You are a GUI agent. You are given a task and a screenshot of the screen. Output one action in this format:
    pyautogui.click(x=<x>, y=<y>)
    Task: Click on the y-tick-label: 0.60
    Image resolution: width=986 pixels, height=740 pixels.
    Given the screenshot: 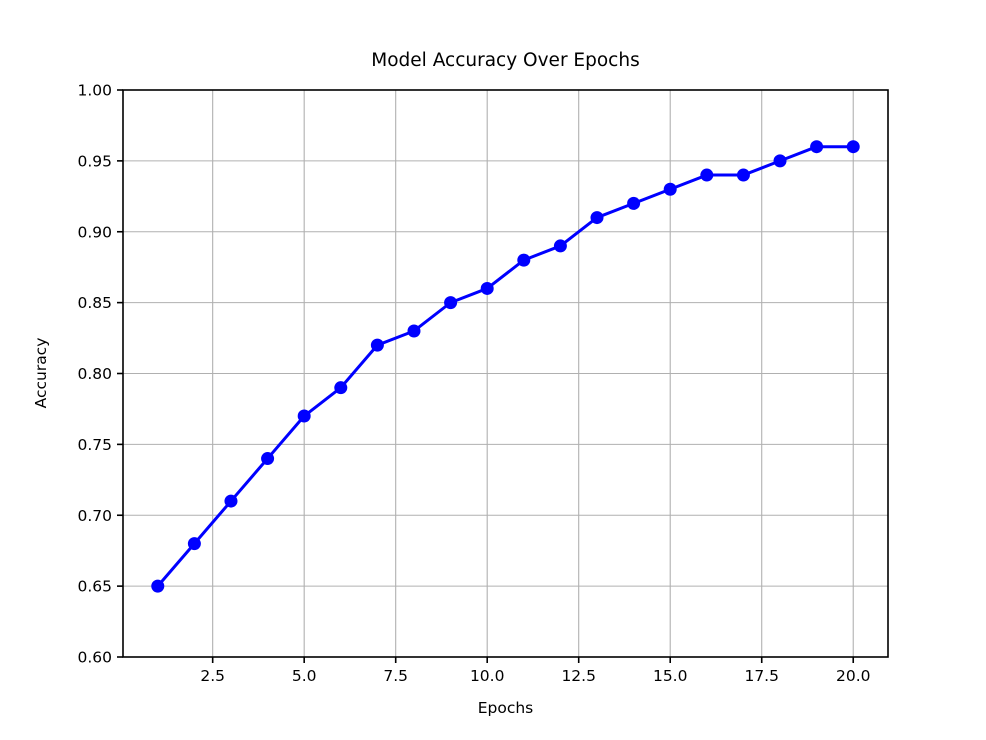 What is the action you would take?
    pyautogui.click(x=94, y=658)
    